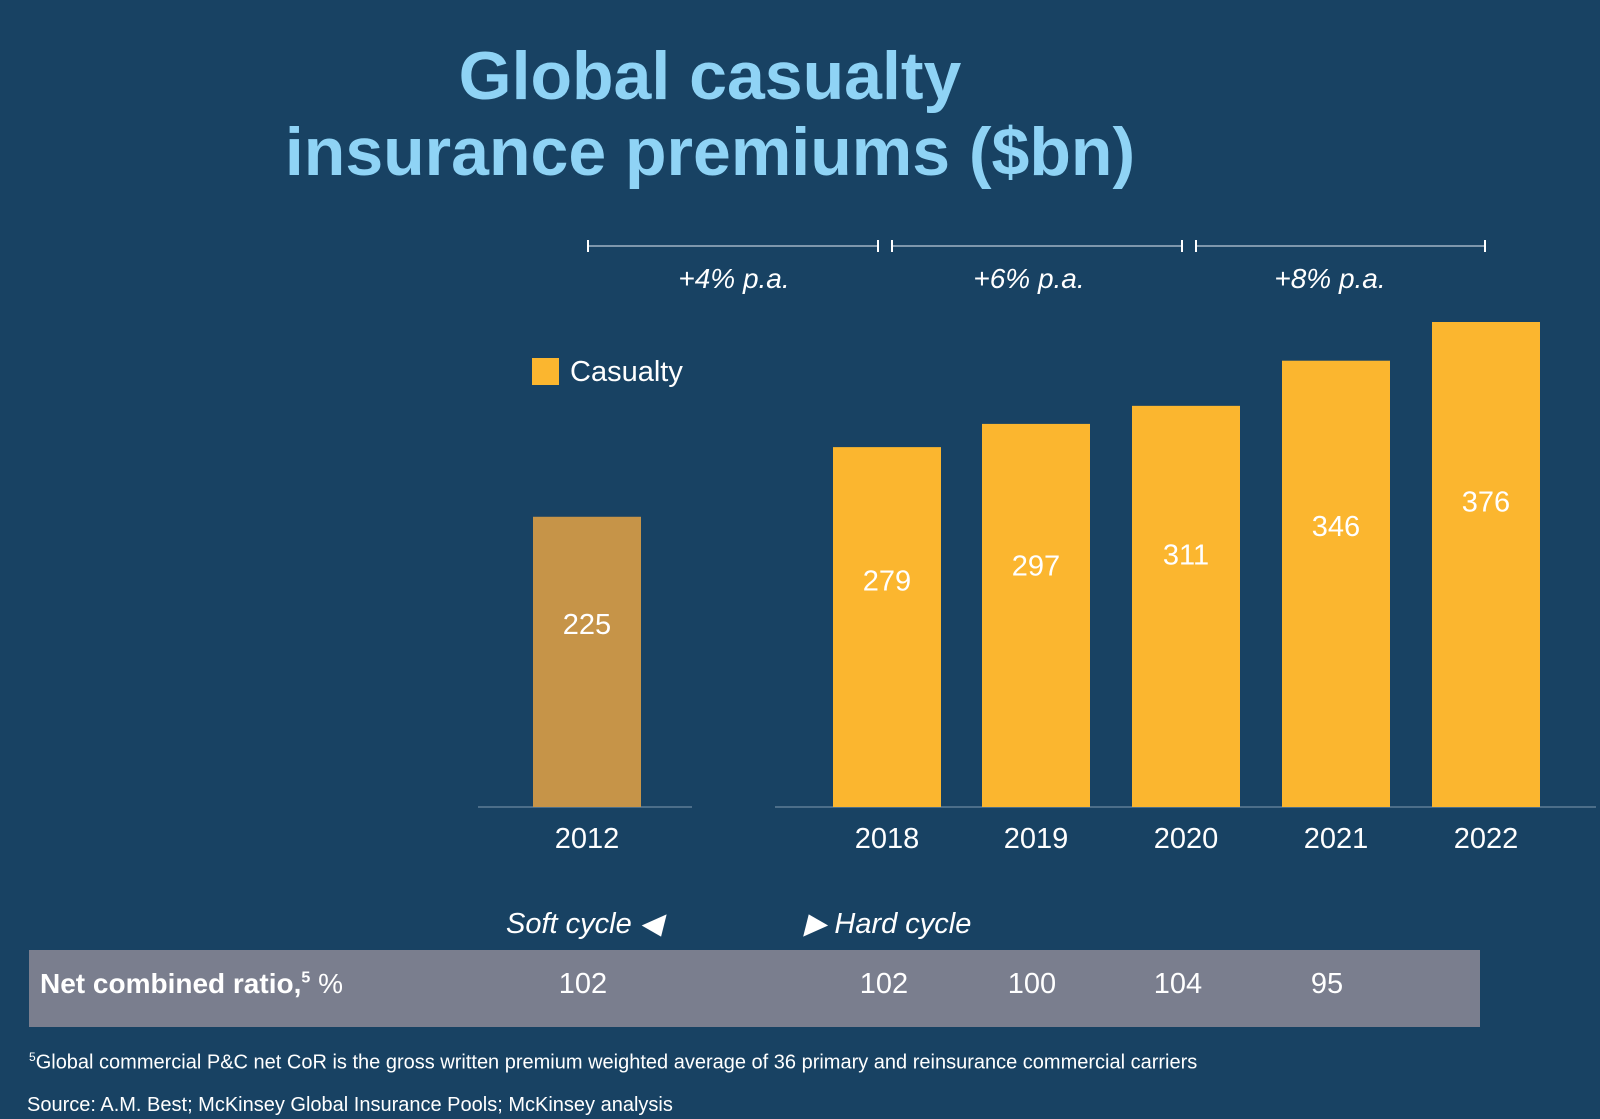  I want to click on chart-title-line2: insurance premiums ($bn), so click(710, 152).